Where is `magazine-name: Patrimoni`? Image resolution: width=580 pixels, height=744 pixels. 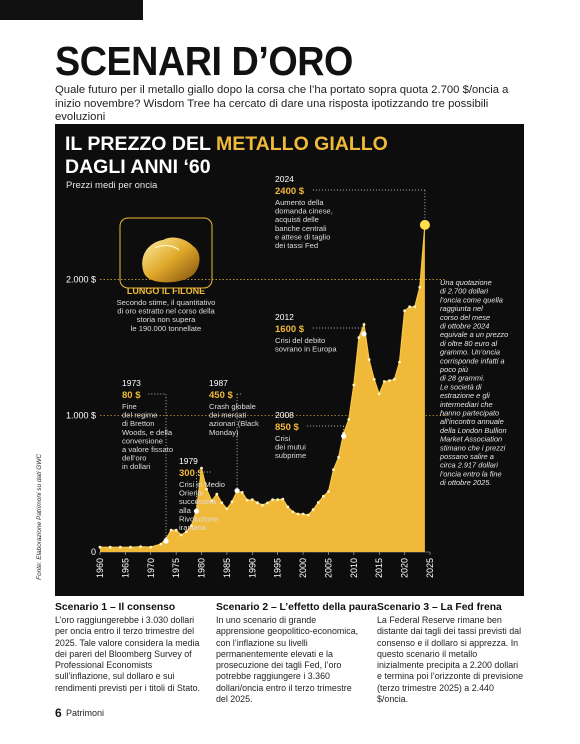
magazine-name: Patrimoni is located at coordinates (85, 713).